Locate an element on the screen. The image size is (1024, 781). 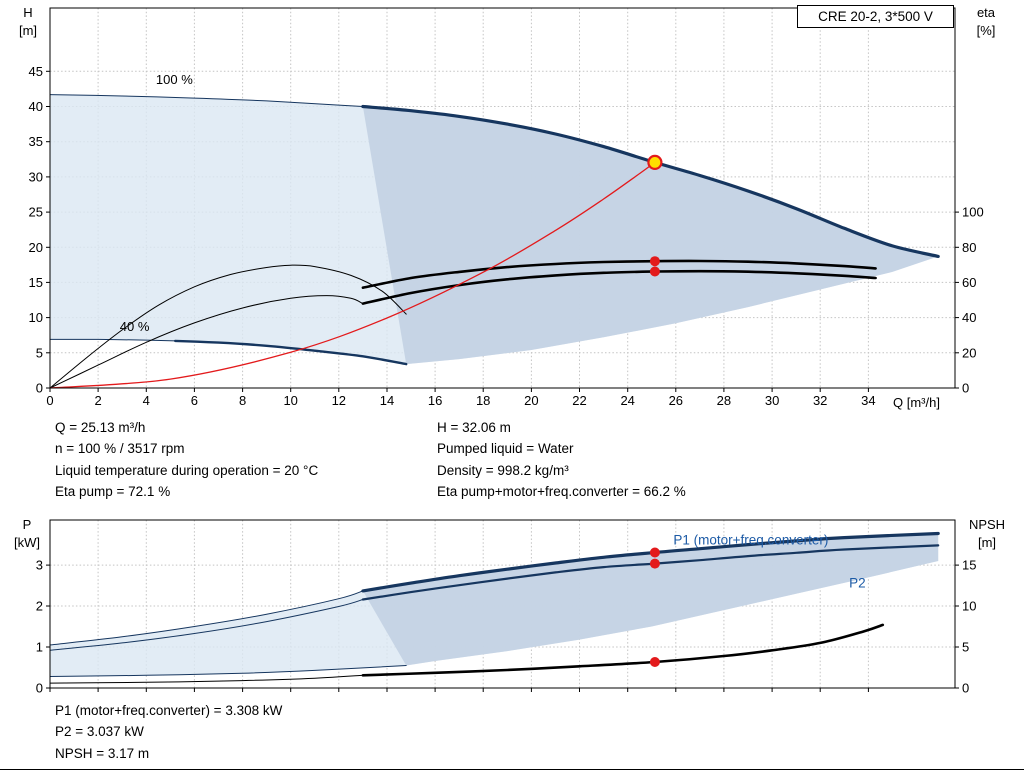
qh-40pct is located at coordinates (291, 352).